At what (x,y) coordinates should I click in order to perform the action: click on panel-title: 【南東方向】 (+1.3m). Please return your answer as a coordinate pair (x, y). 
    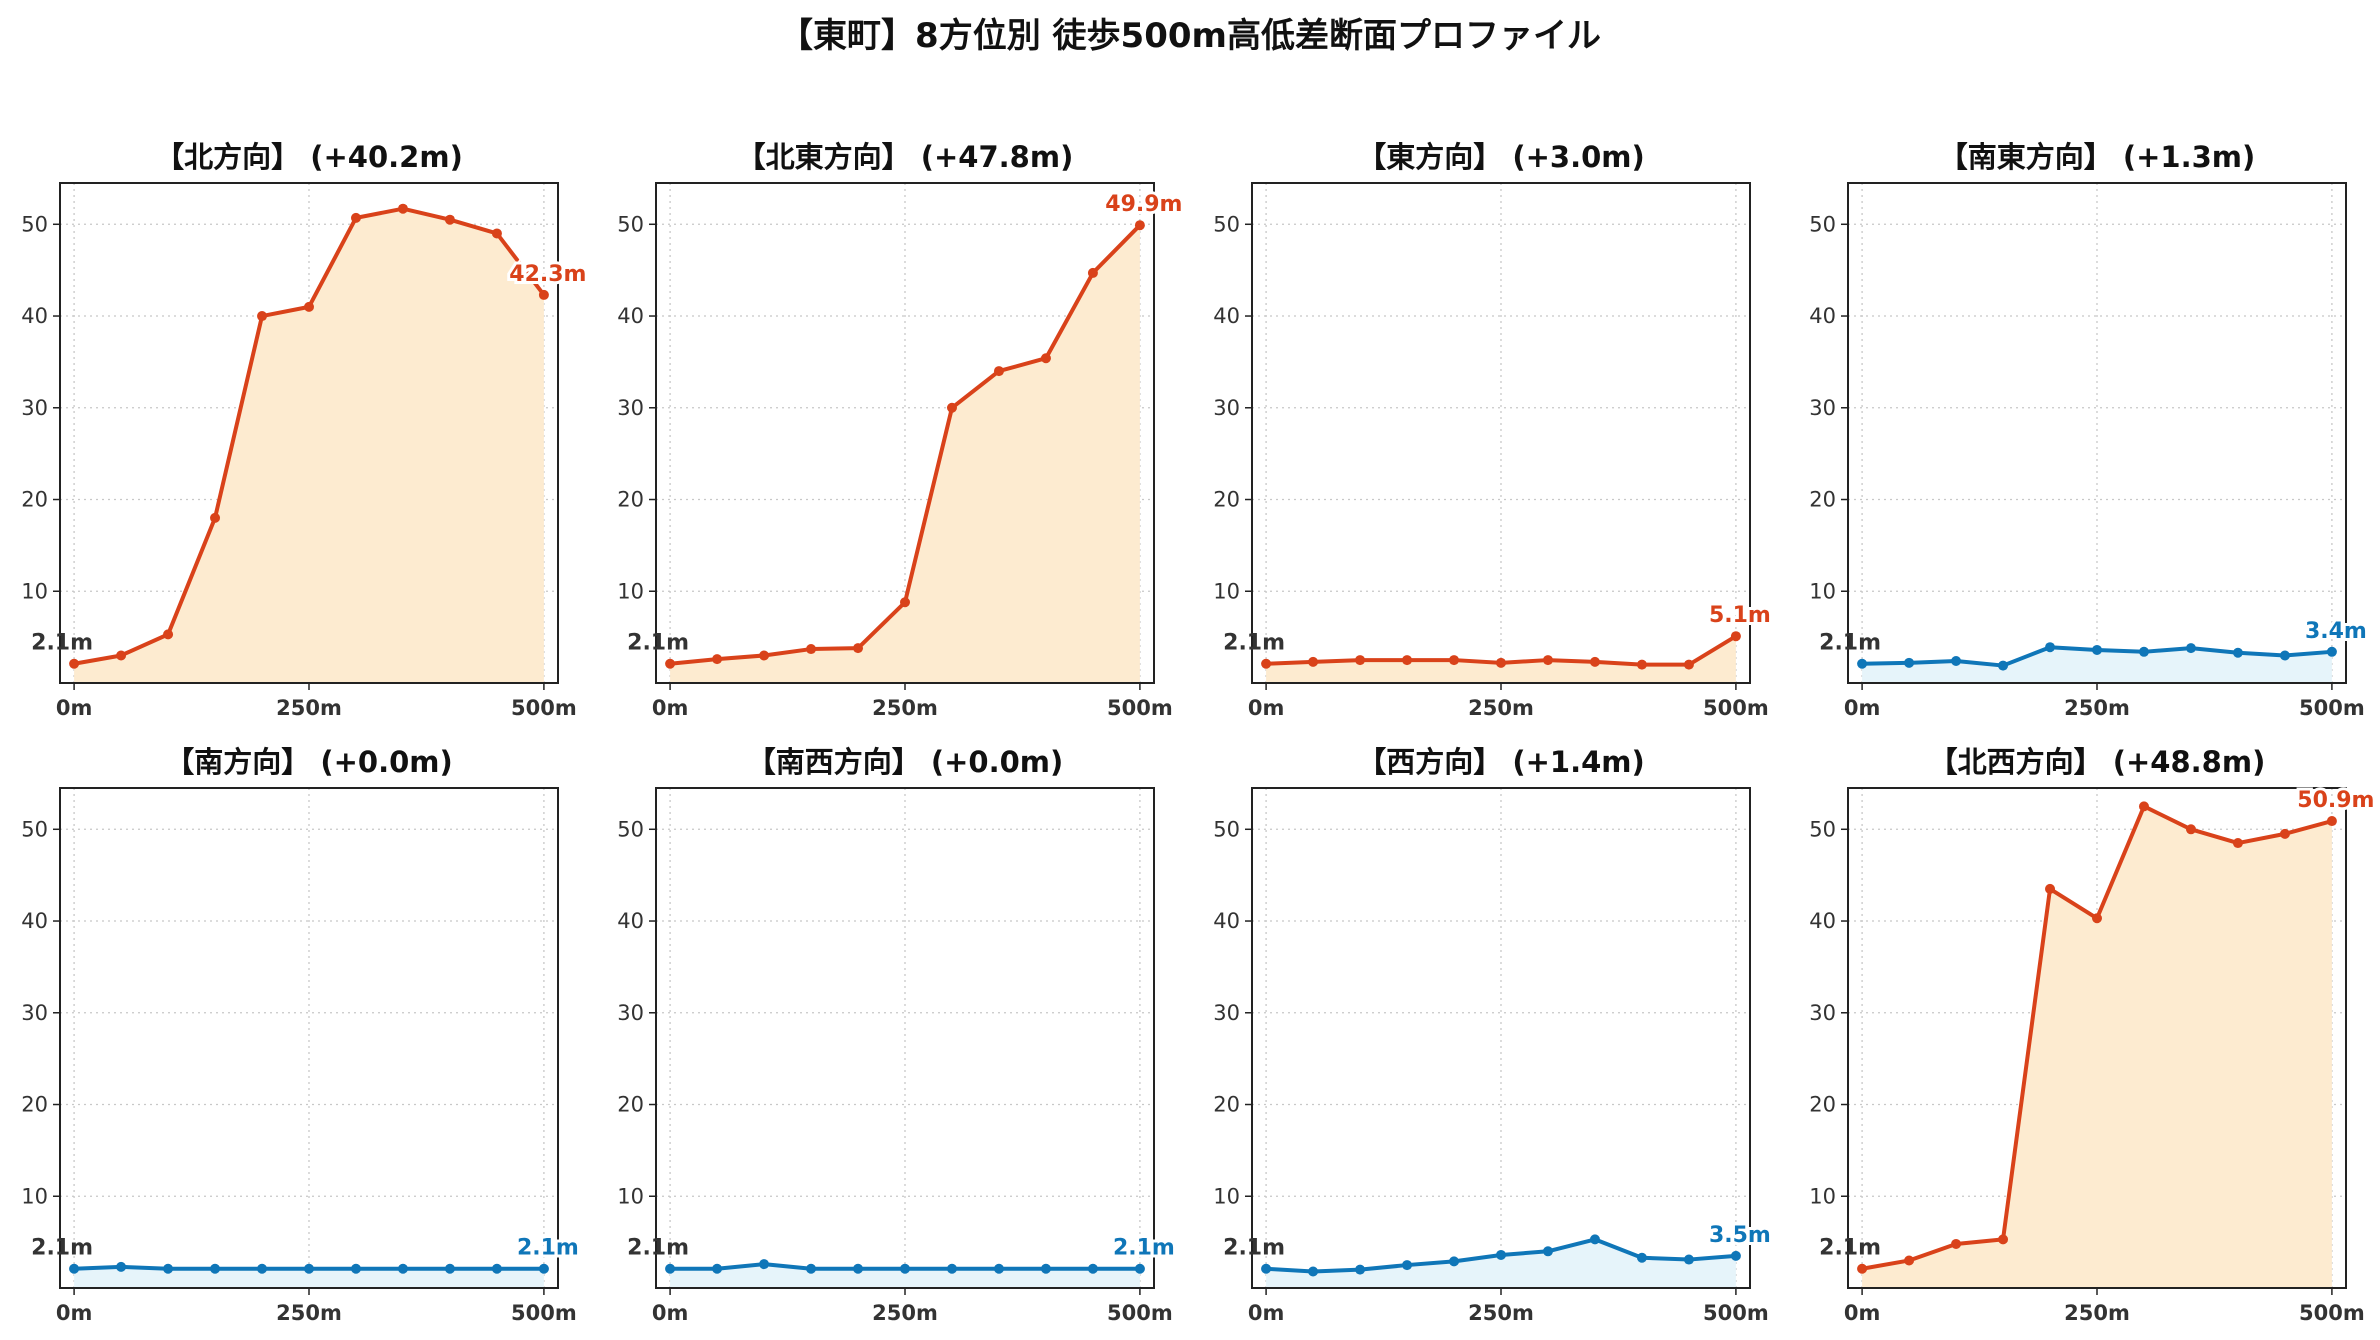
    Looking at the image, I should click on (2097, 157).